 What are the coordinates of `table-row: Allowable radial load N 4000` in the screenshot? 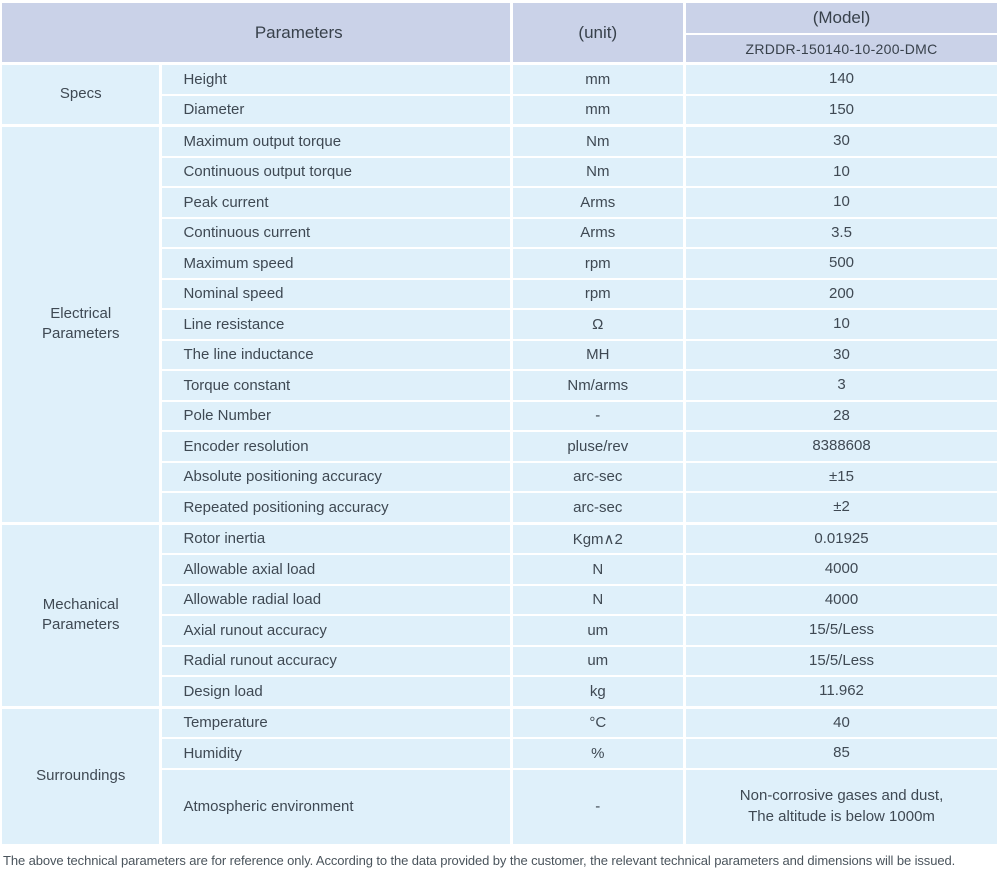 It's located at (499, 600).